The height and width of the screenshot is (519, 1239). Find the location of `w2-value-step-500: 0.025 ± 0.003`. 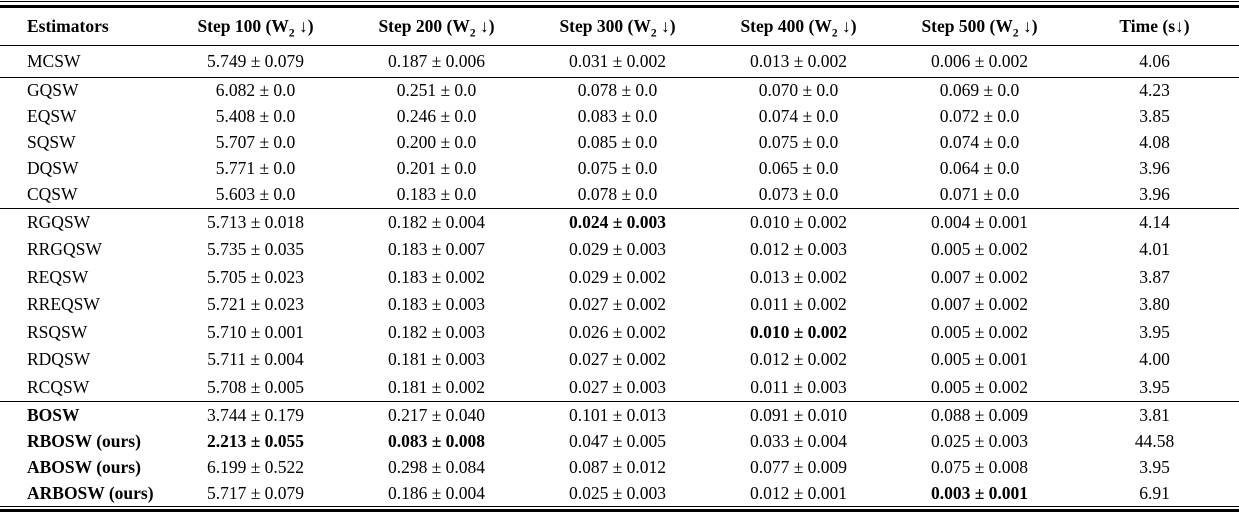

w2-value-step-500: 0.025 ± 0.003 is located at coordinates (979, 440).